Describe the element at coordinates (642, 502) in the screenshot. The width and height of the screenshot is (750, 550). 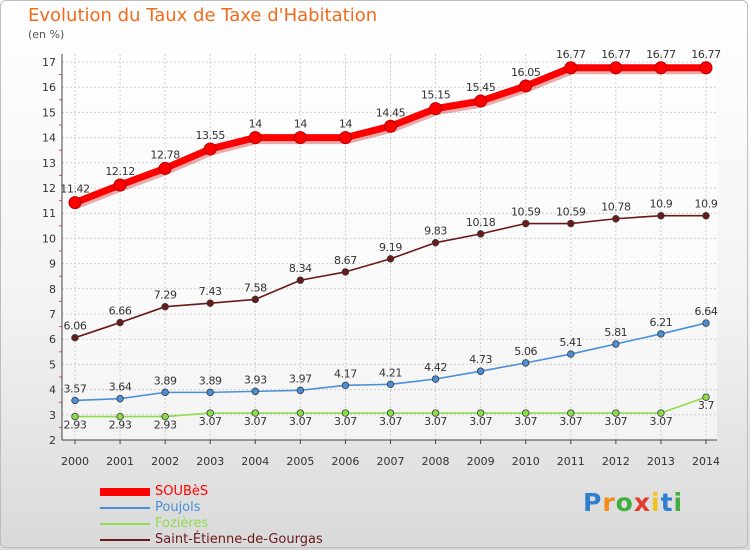
I see `logo-letter: x` at that location.